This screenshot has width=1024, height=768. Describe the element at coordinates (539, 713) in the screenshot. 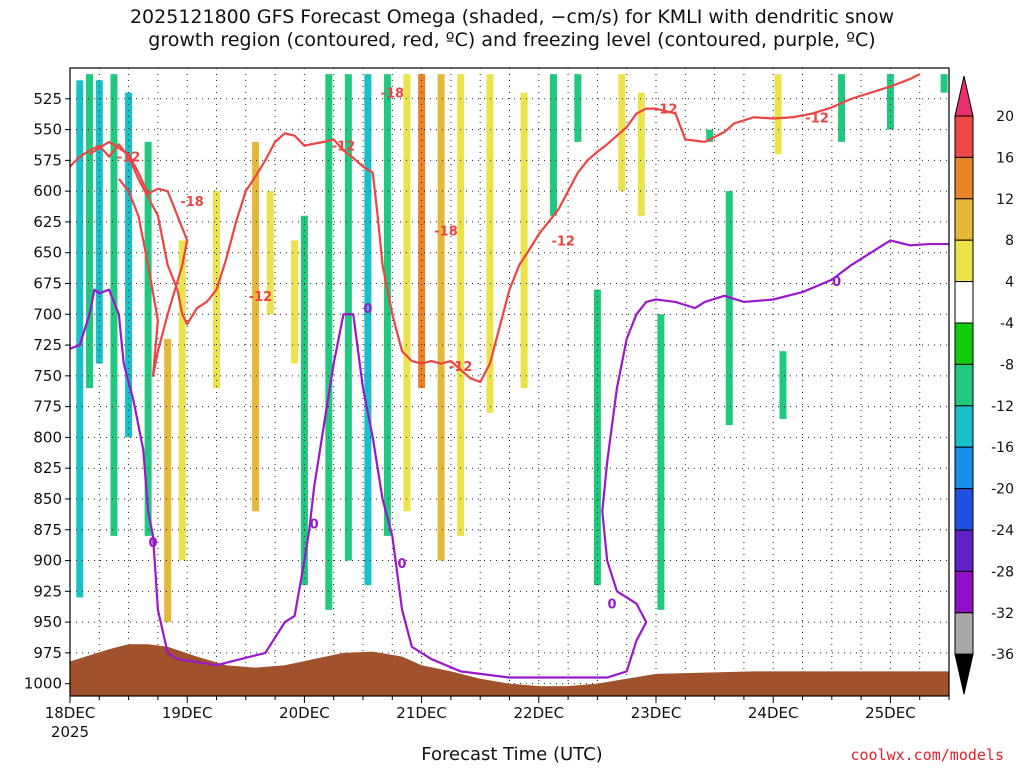

I see `x-tick-label: 22DEC` at that location.